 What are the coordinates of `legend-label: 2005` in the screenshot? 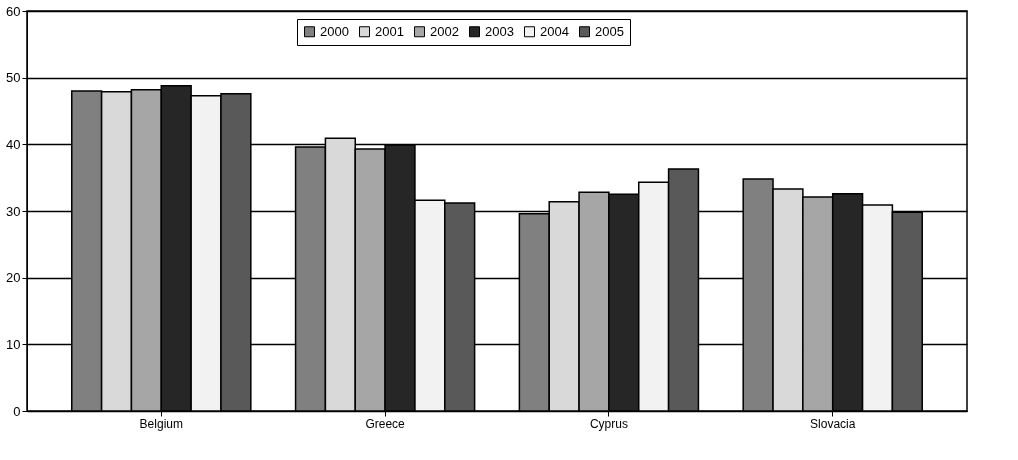 It's located at (609, 31).